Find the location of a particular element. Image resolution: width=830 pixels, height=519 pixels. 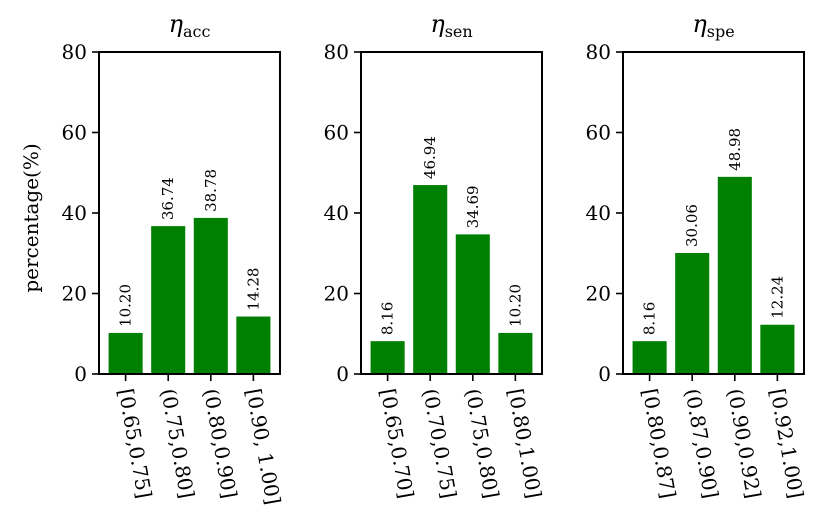

x-tick-label-3-3: (0.90,0.92] is located at coordinates (744, 444).